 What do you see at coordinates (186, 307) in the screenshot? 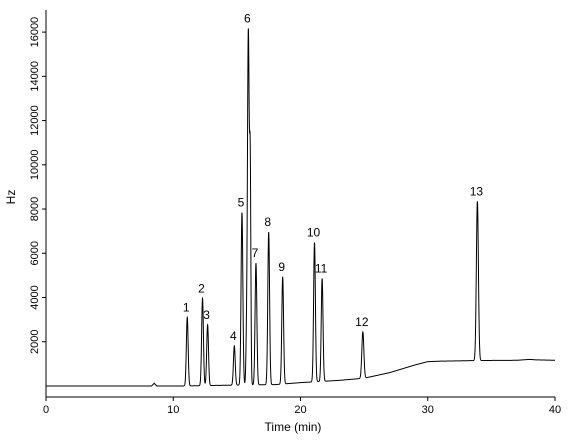
I see `peak-label-1: 1` at bounding box center [186, 307].